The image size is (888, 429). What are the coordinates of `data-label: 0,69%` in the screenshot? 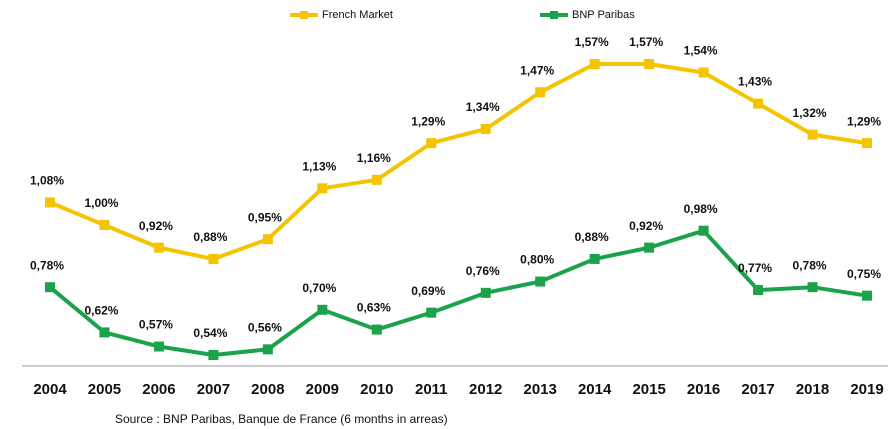 It's located at (428, 291).